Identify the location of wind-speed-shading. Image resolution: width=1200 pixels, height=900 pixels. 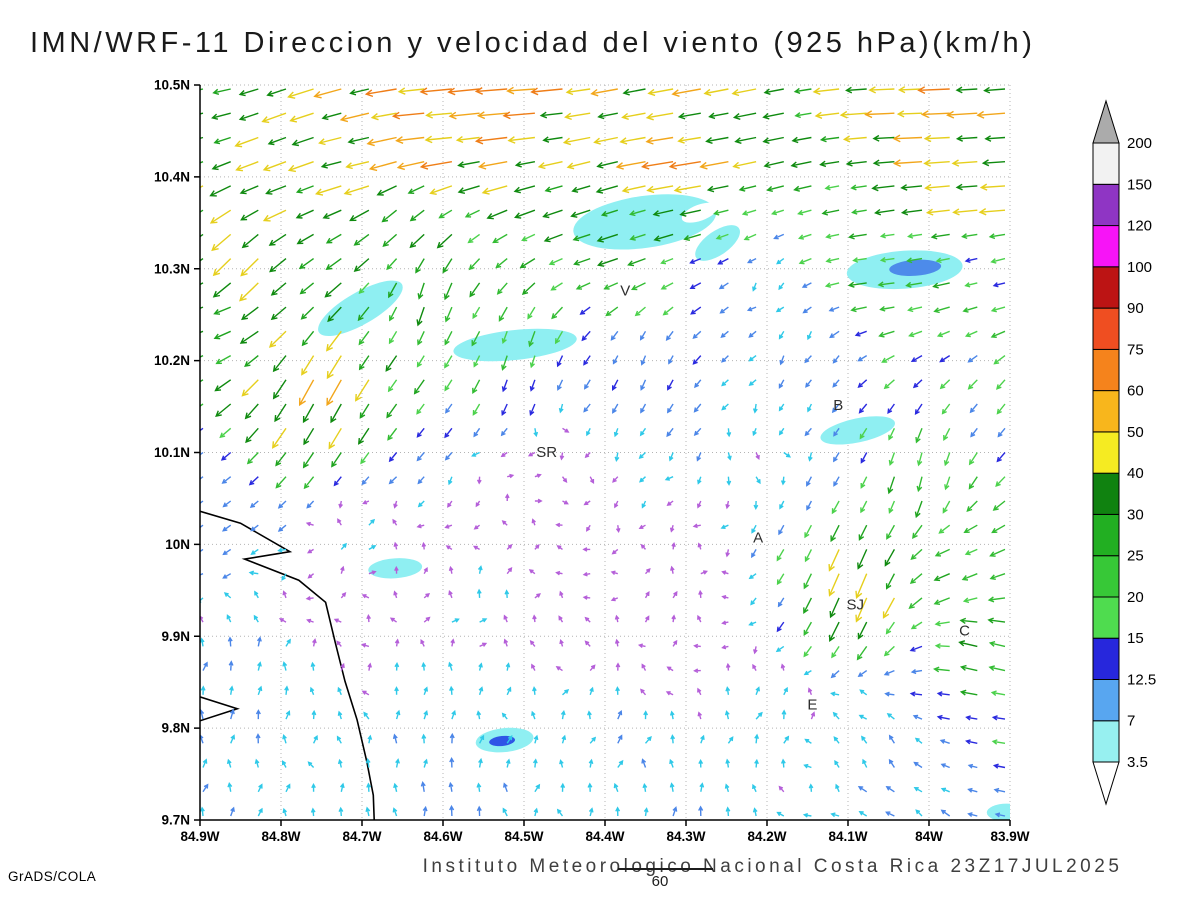
(915, 267).